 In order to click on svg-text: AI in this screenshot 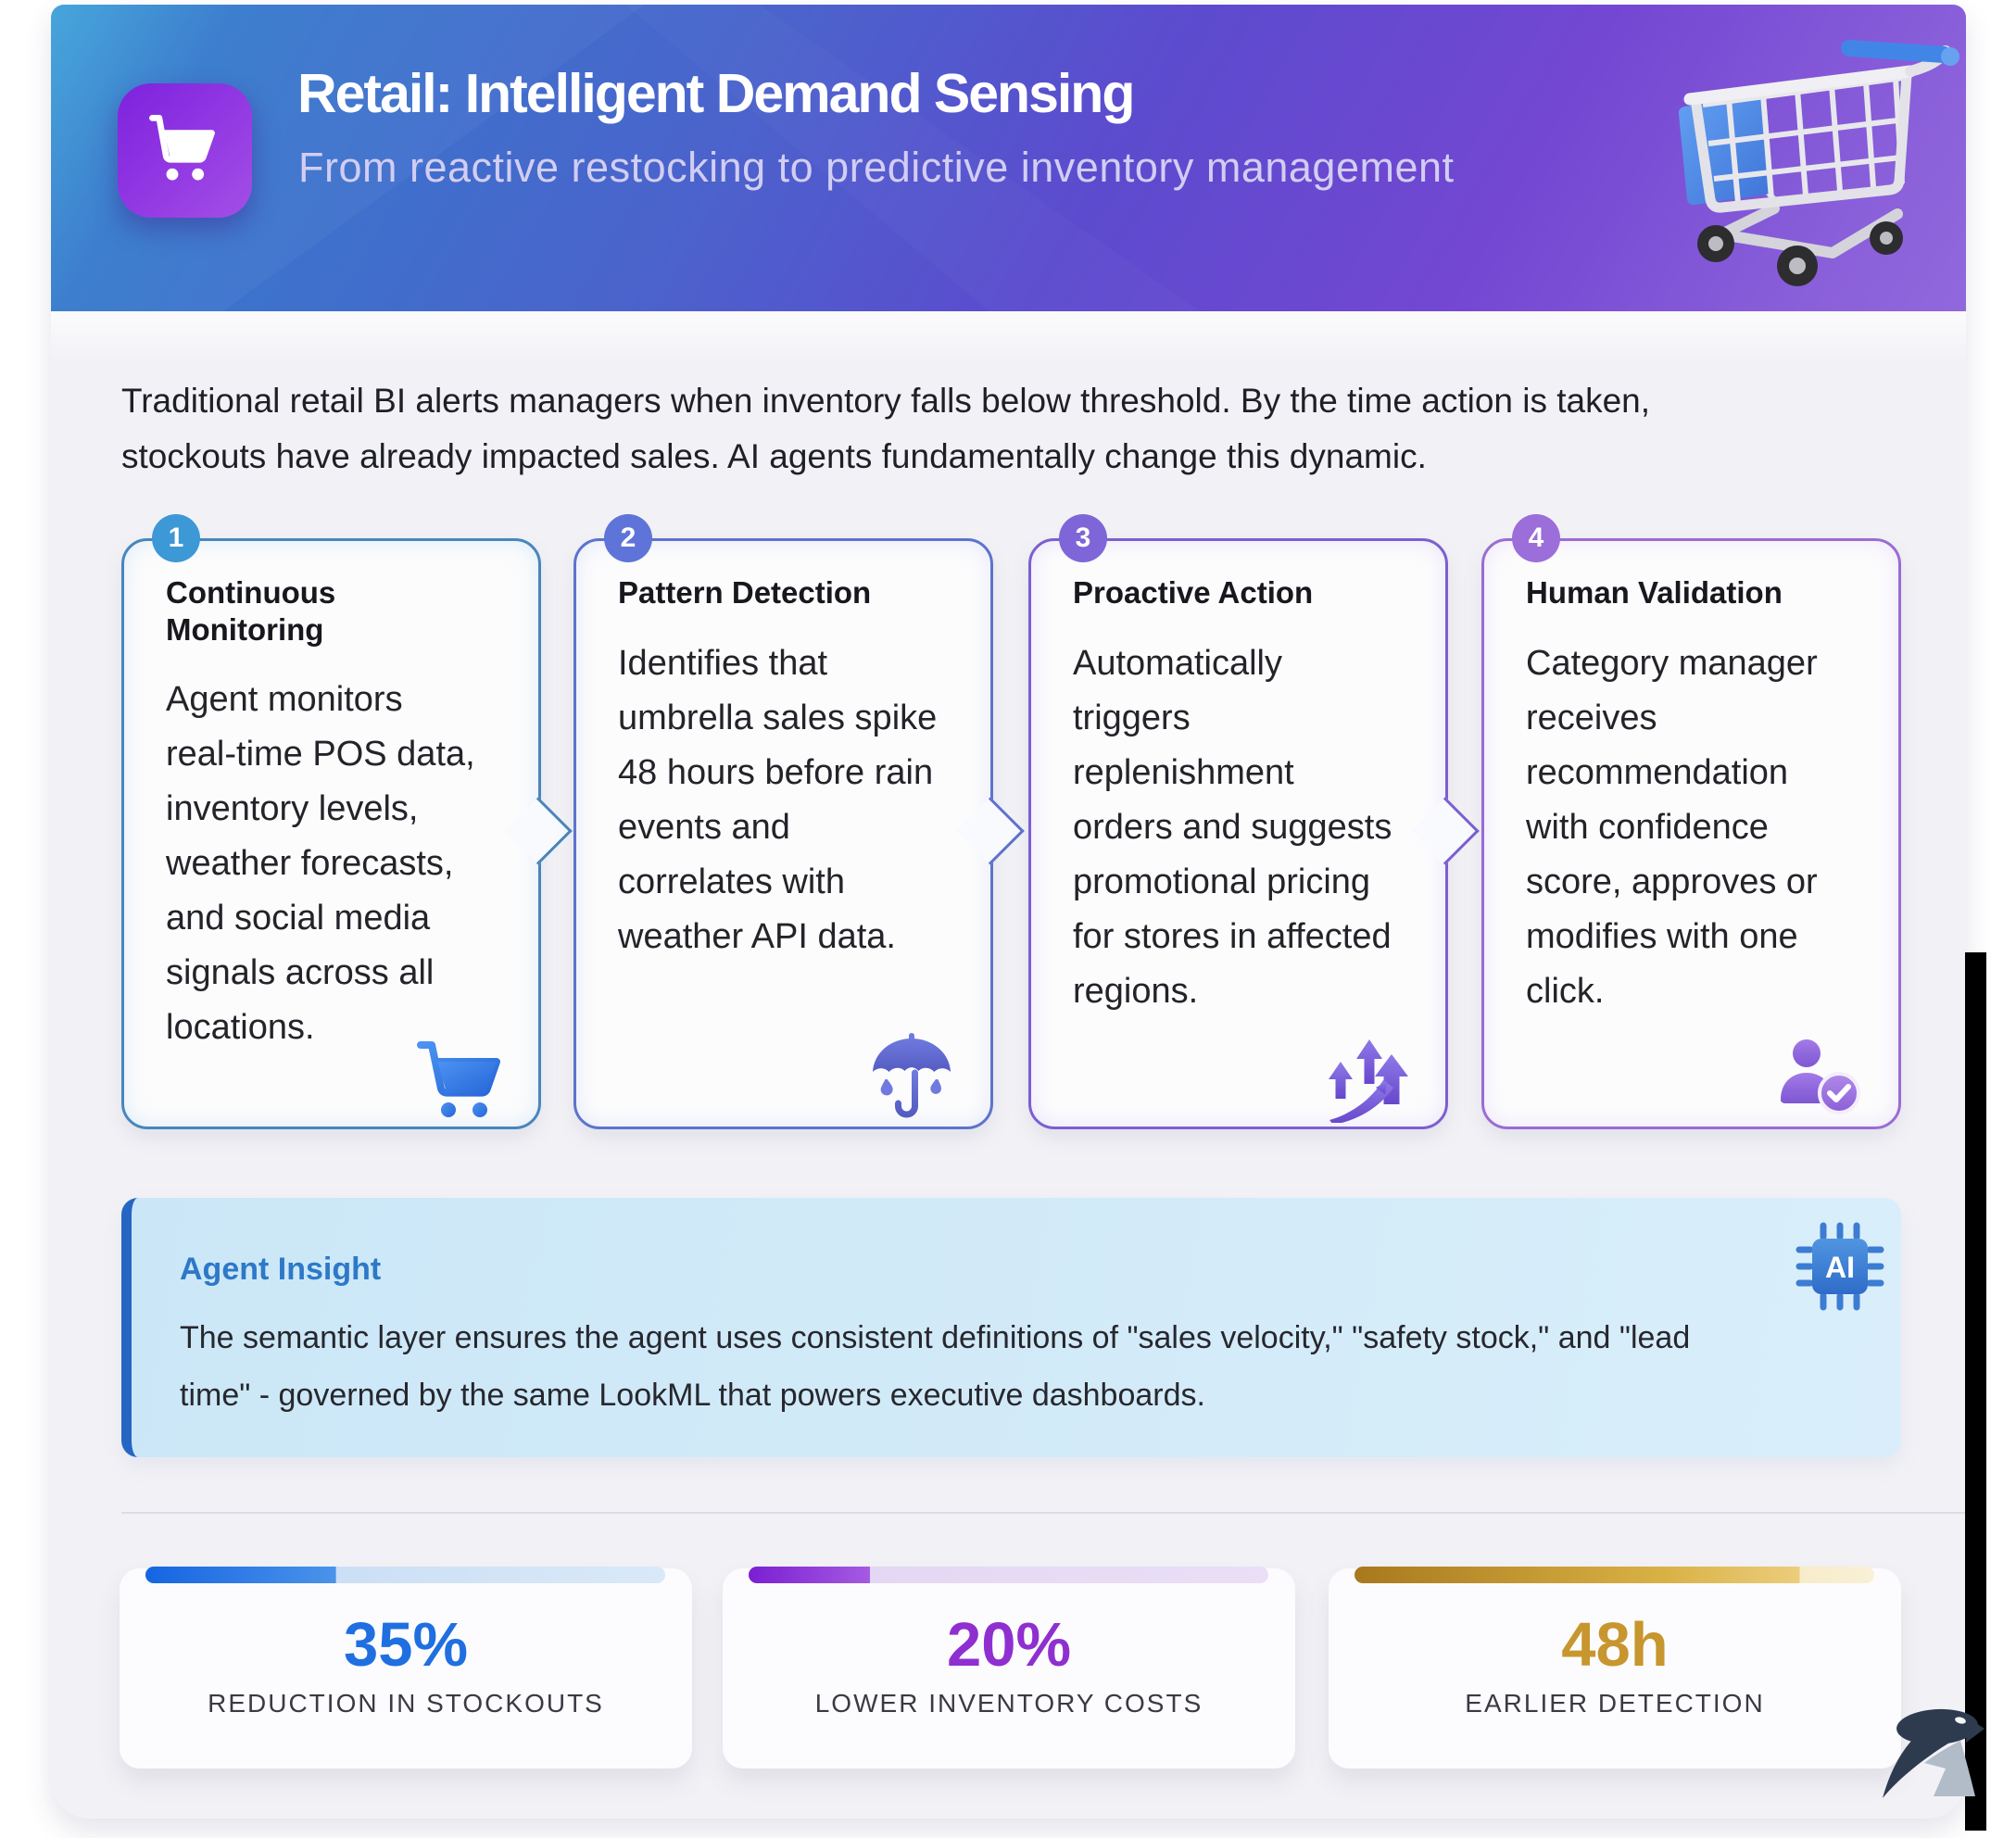, I will do `click(1840, 1267)`.